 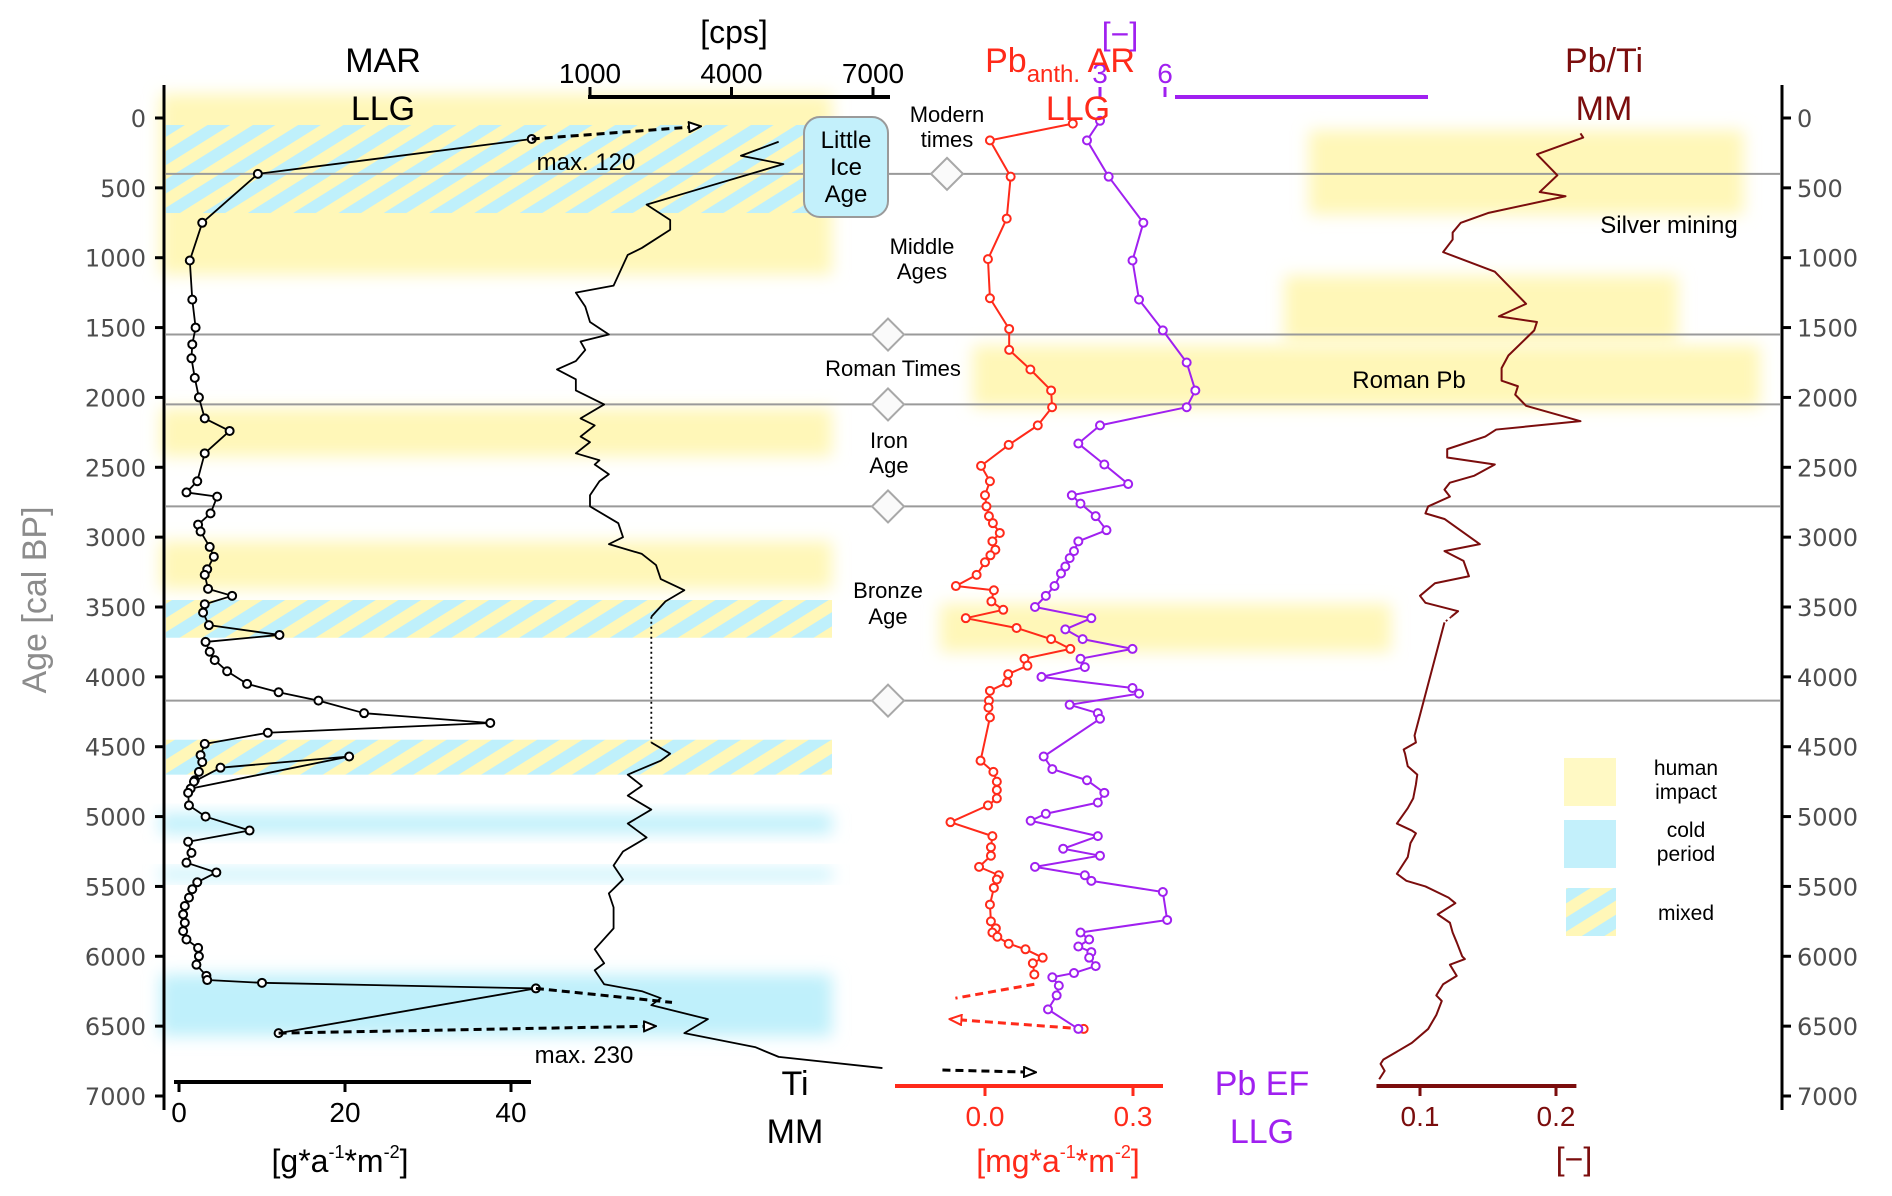 What do you see at coordinates (1123, 1152) in the screenshot?
I see `pbar-unit-sup2: -2` at bounding box center [1123, 1152].